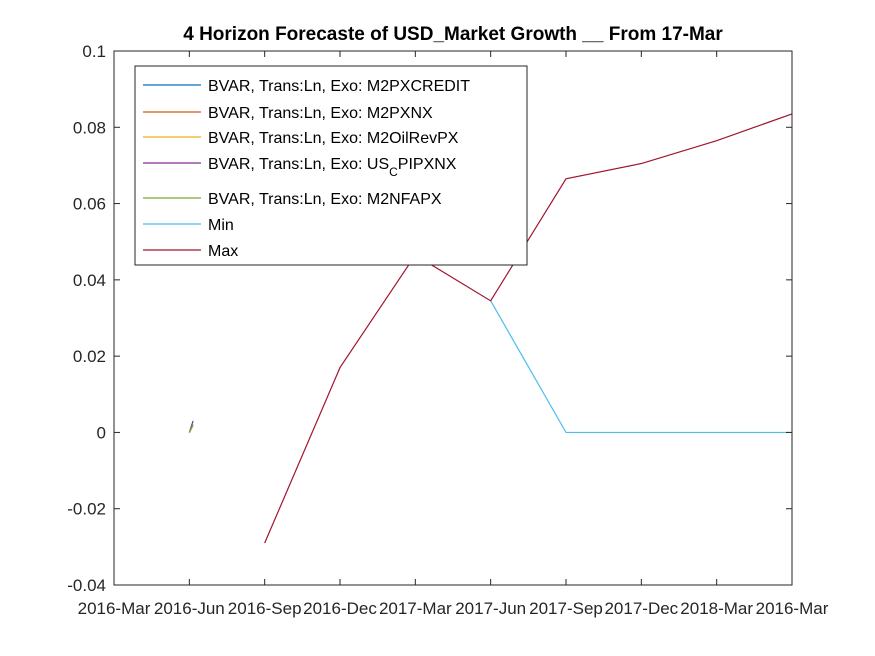 This screenshot has height=656, width=875. What do you see at coordinates (393, 172) in the screenshot?
I see `legend-label-subscript: C` at bounding box center [393, 172].